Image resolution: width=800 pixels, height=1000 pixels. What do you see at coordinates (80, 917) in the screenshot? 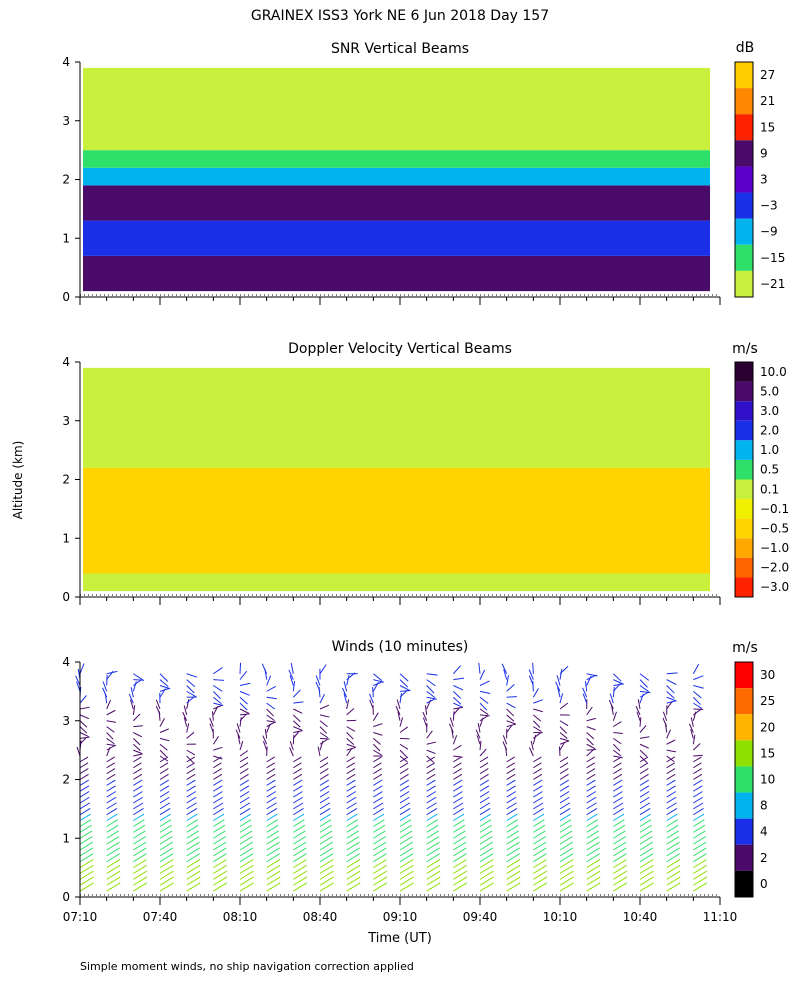
I see `x-tick-label: 07:10` at bounding box center [80, 917].